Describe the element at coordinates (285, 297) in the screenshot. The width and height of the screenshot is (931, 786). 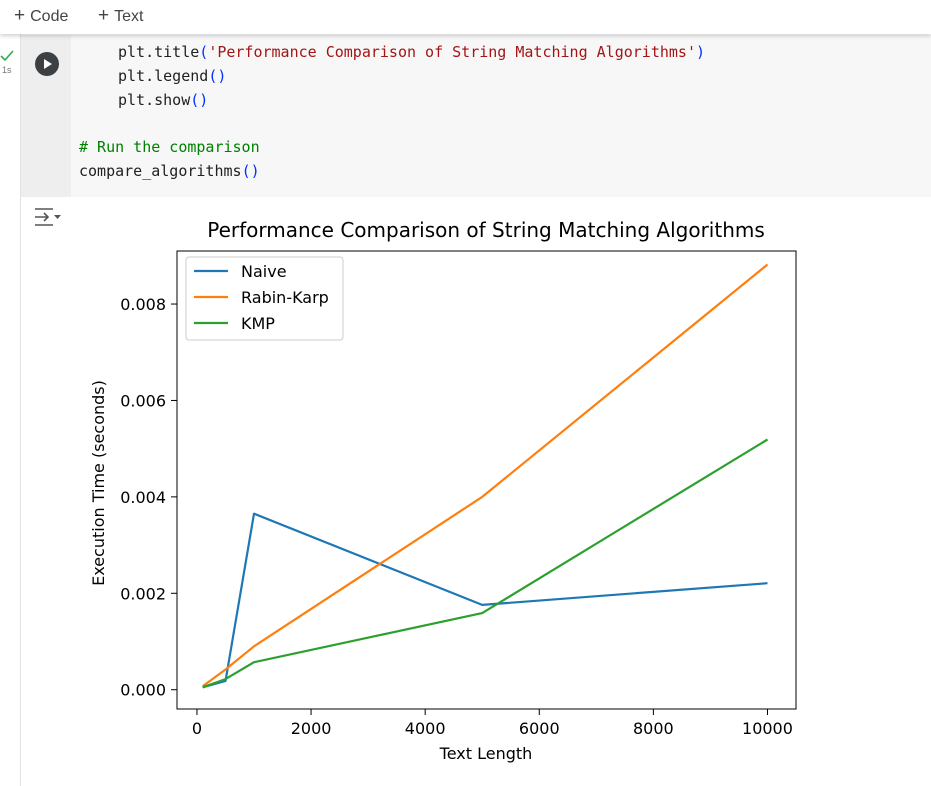
I see `legend-label: Rabin-Karp` at that location.